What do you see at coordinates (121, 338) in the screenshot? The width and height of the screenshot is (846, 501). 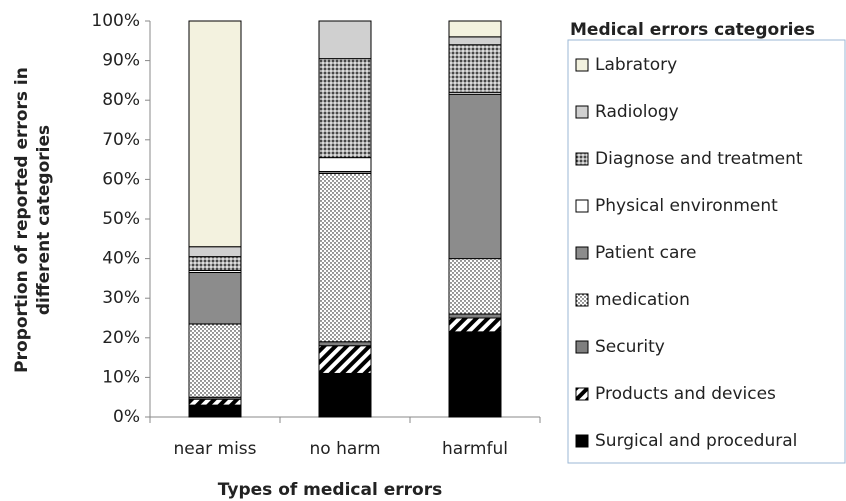 I see `y-tick-label: 20%` at bounding box center [121, 338].